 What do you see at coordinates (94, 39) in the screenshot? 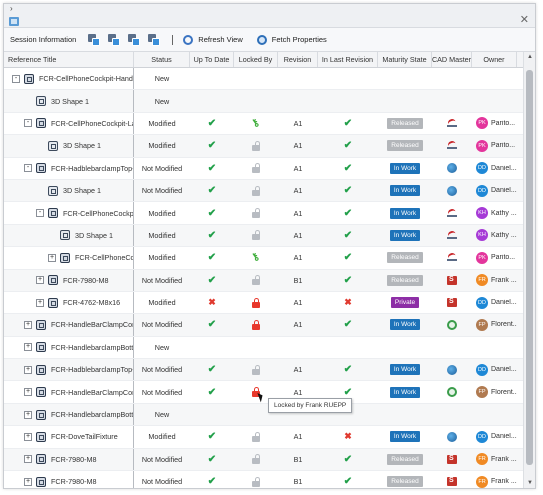
I see `expand-all-button` at bounding box center [94, 39].